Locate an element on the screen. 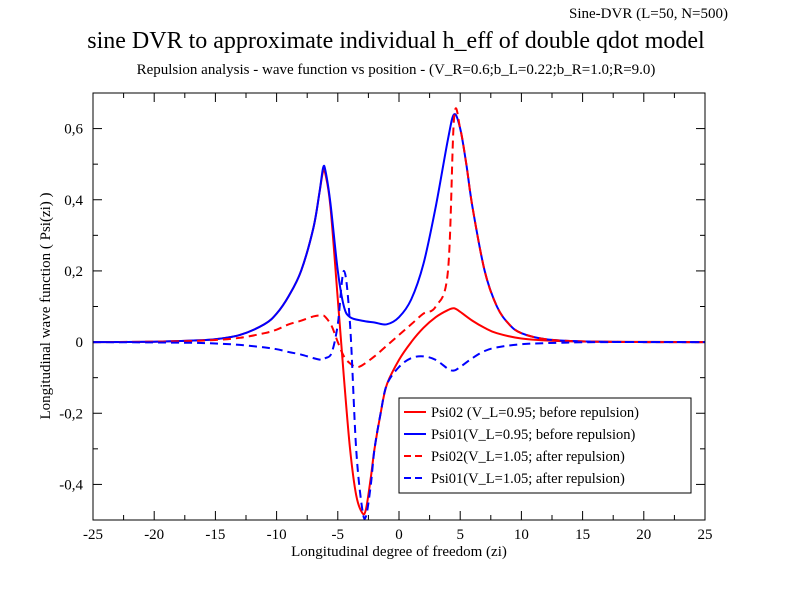 Image resolution: width=792 pixels, height=612 pixels. x-tick-label: 25 is located at coordinates (705, 535).